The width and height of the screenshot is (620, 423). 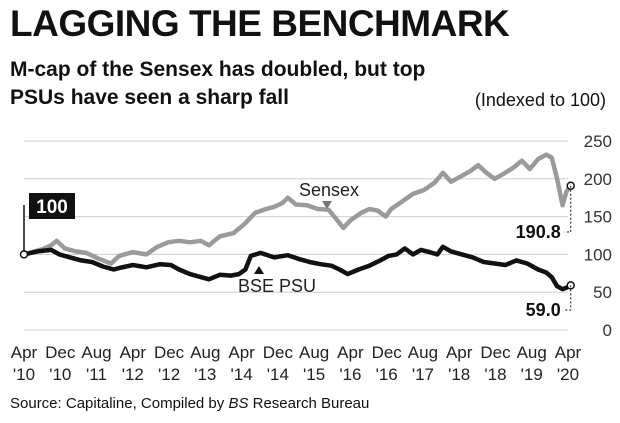 I want to click on y-tick-label: 0, so click(x=607, y=330).